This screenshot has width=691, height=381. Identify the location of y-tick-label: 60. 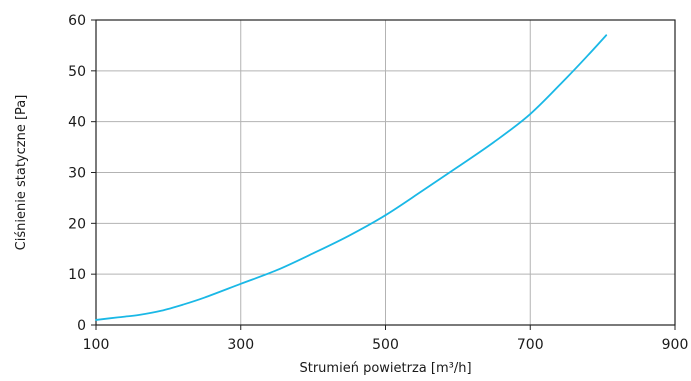
(77, 21).